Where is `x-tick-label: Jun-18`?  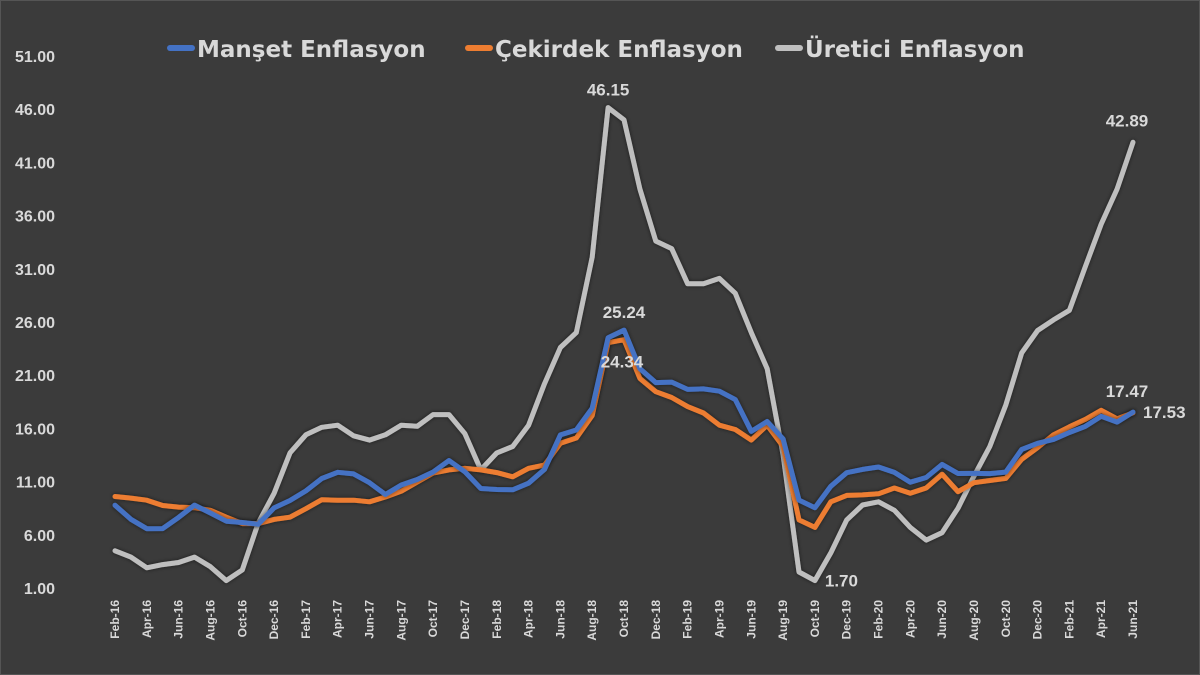
x-tick-label: Jun-18 is located at coordinates (560, 619).